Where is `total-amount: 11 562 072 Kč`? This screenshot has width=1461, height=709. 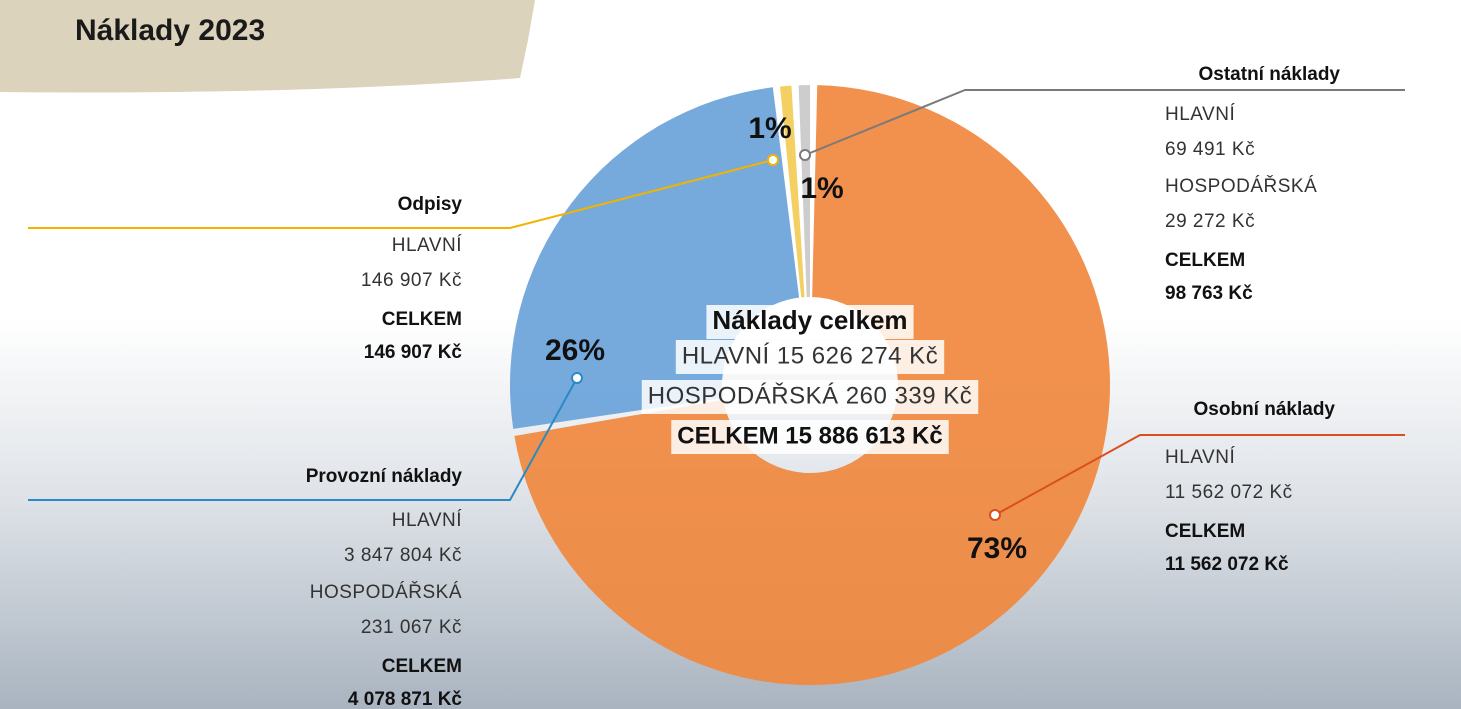
total-amount: 11 562 072 Kč is located at coordinates (1227, 564).